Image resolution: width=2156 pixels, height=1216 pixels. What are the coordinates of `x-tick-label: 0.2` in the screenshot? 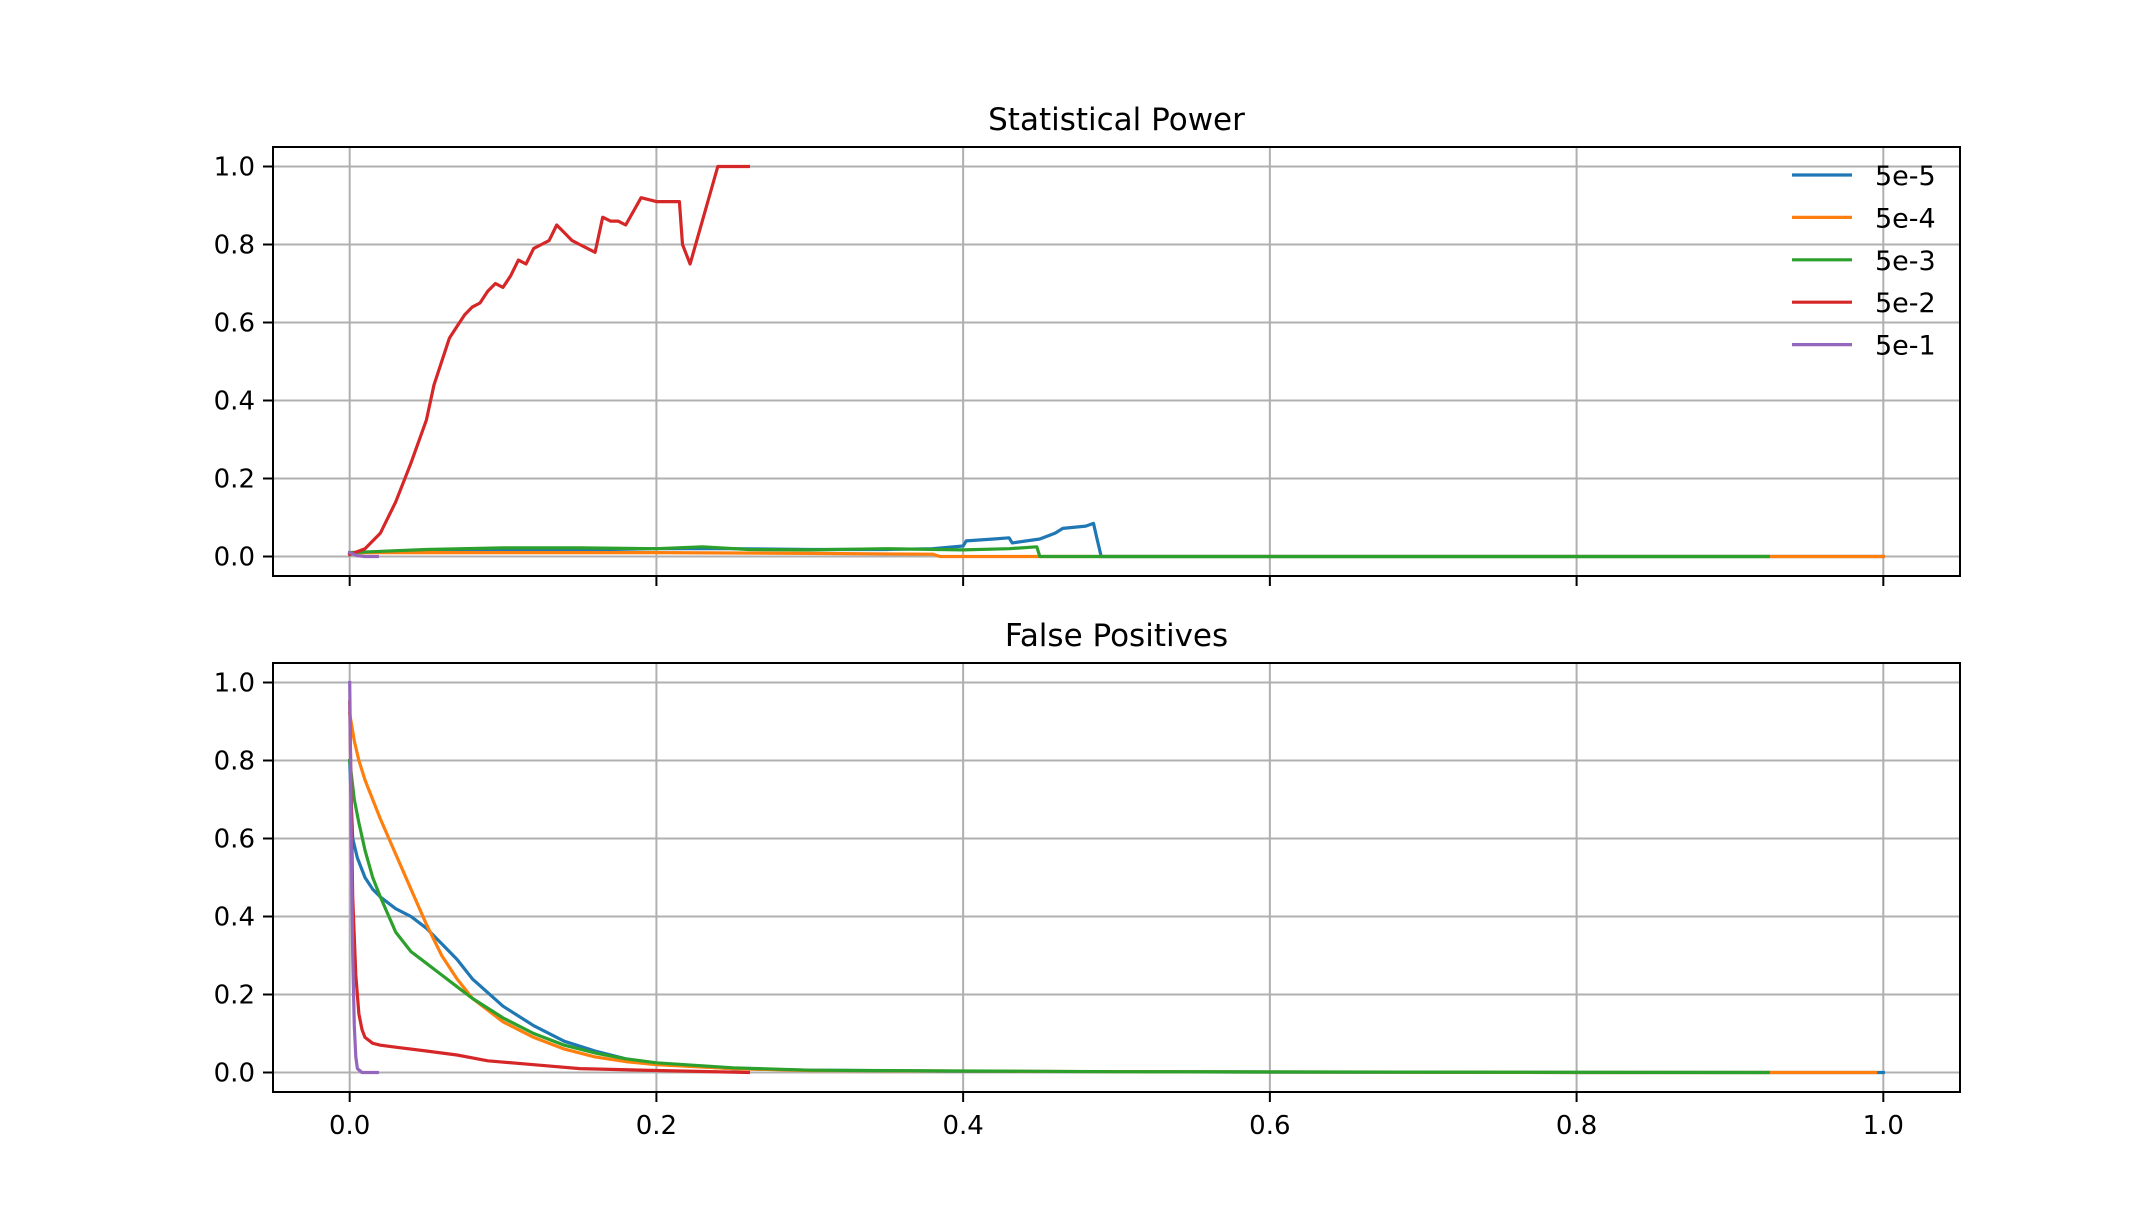 It's located at (656, 1126).